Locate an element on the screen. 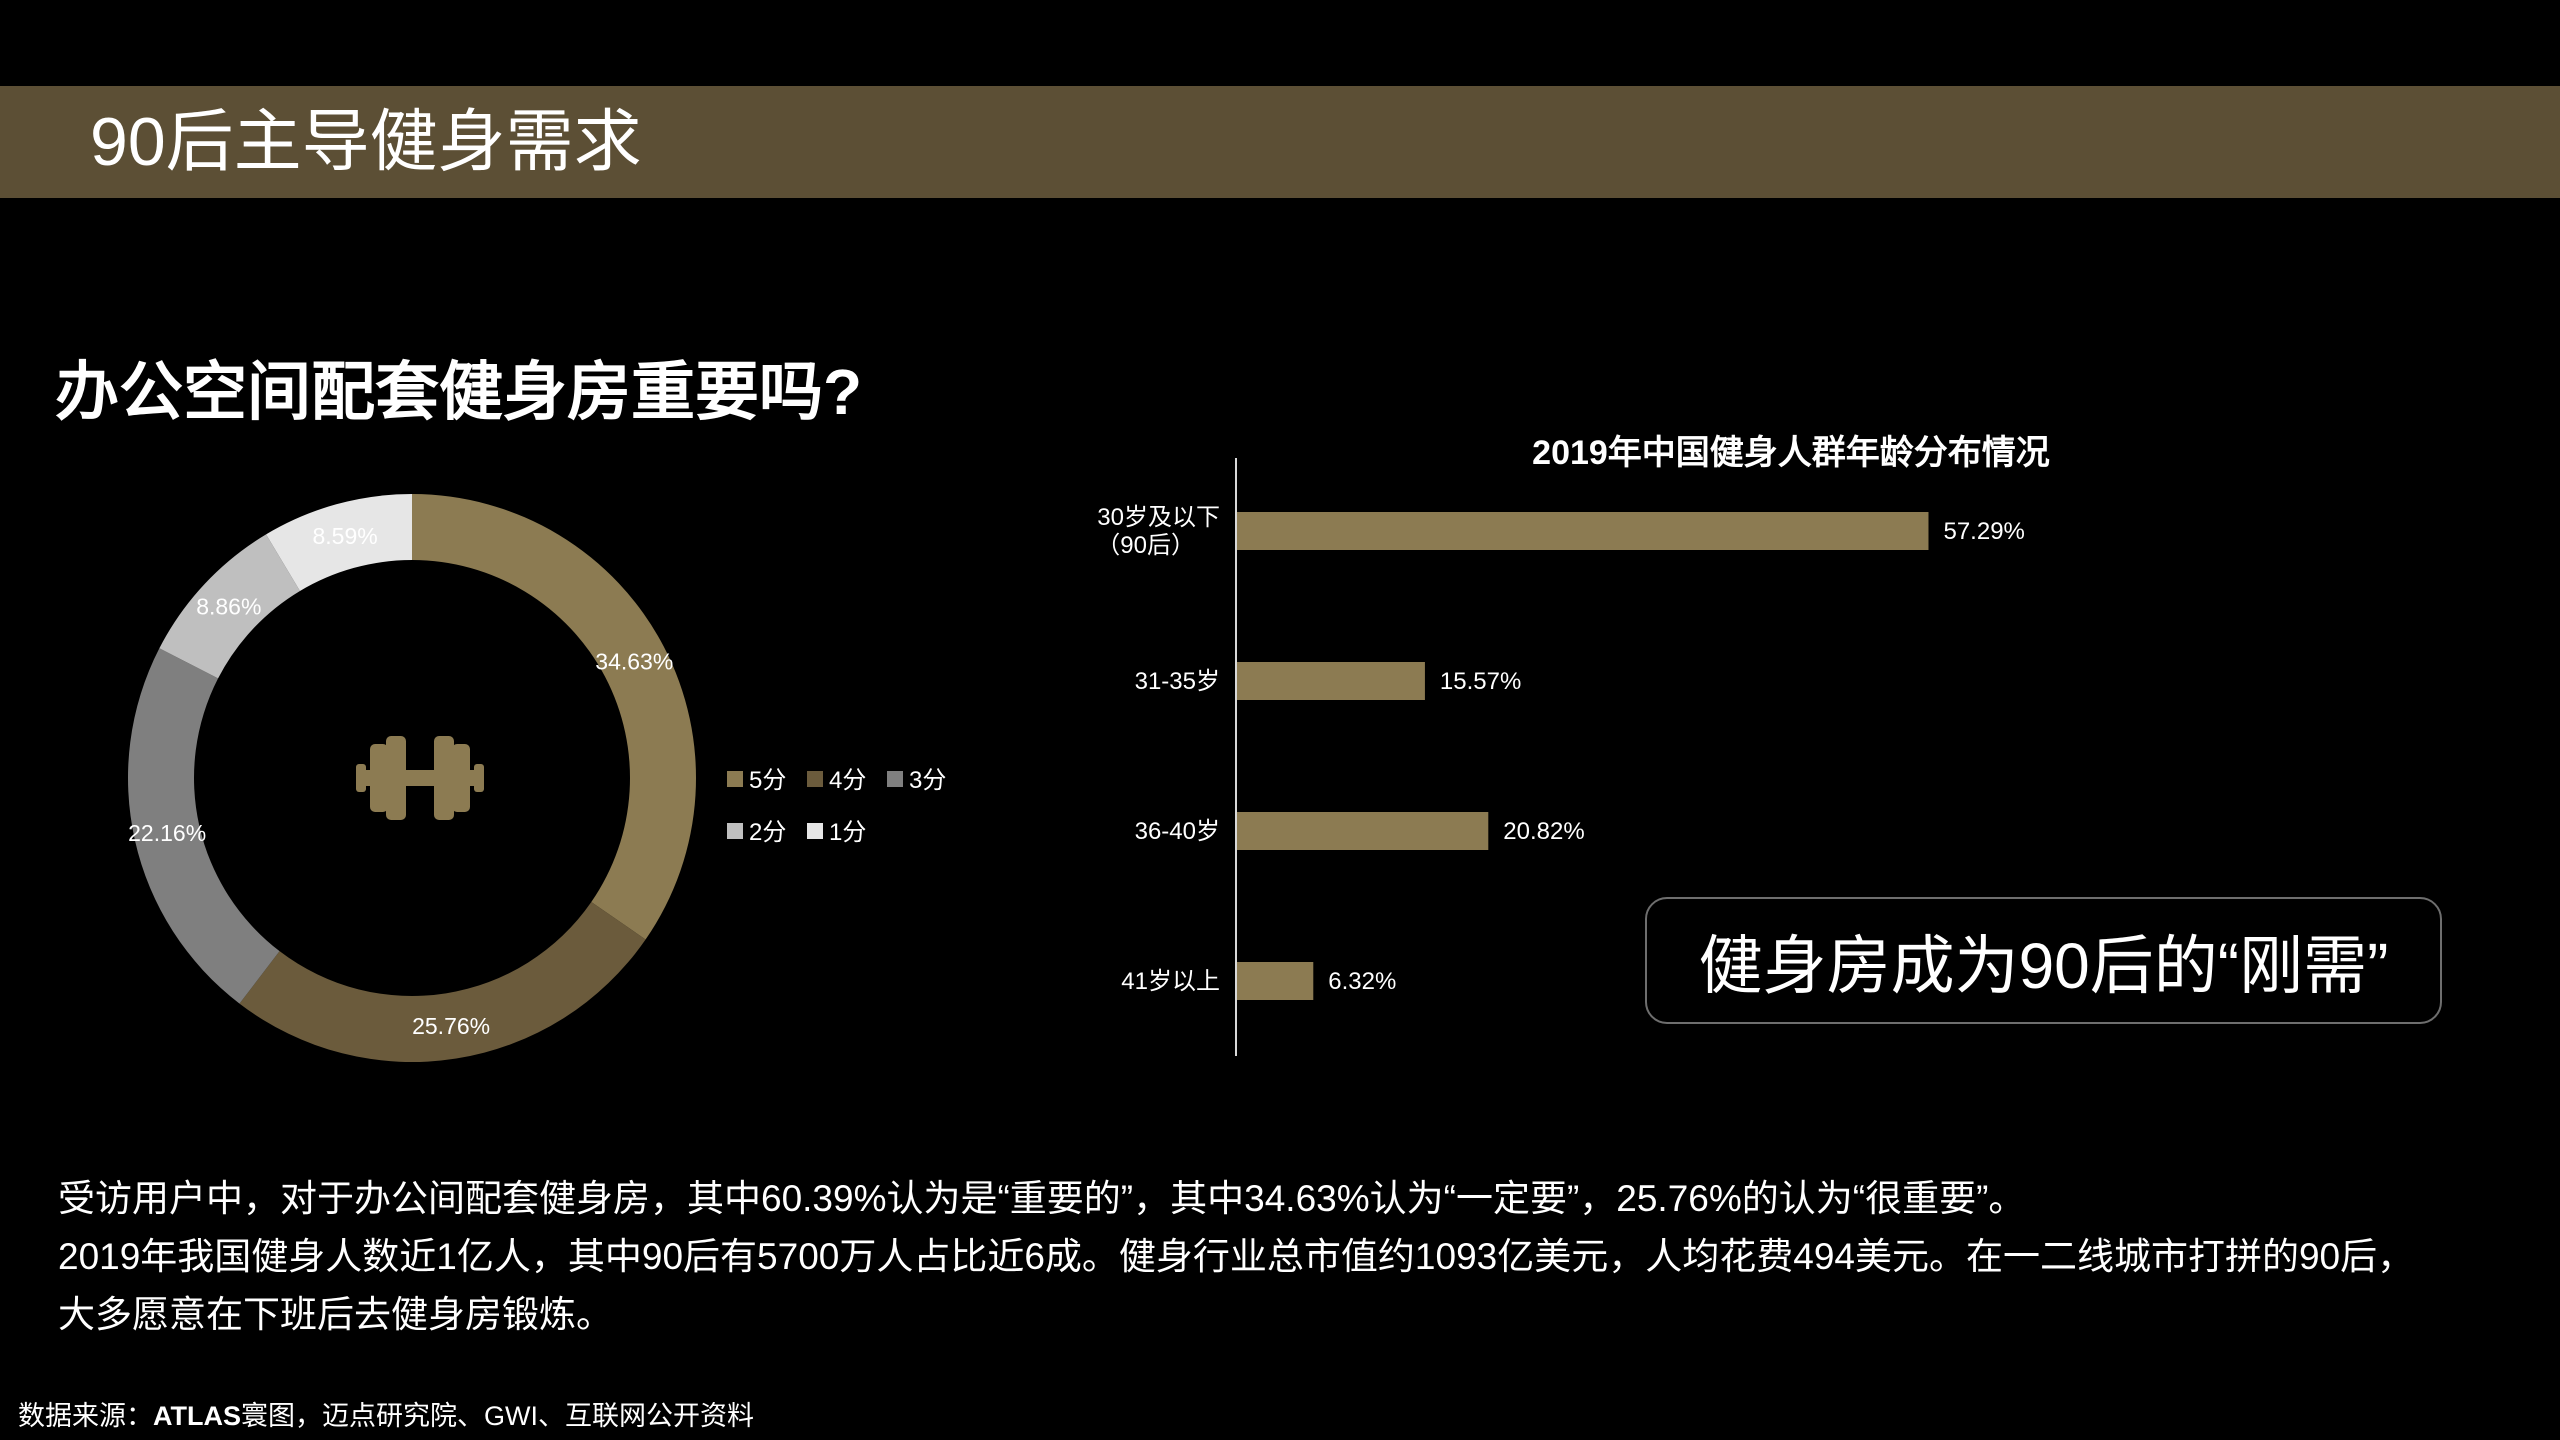  donut-data-label: 8.86% is located at coordinates (228, 606).